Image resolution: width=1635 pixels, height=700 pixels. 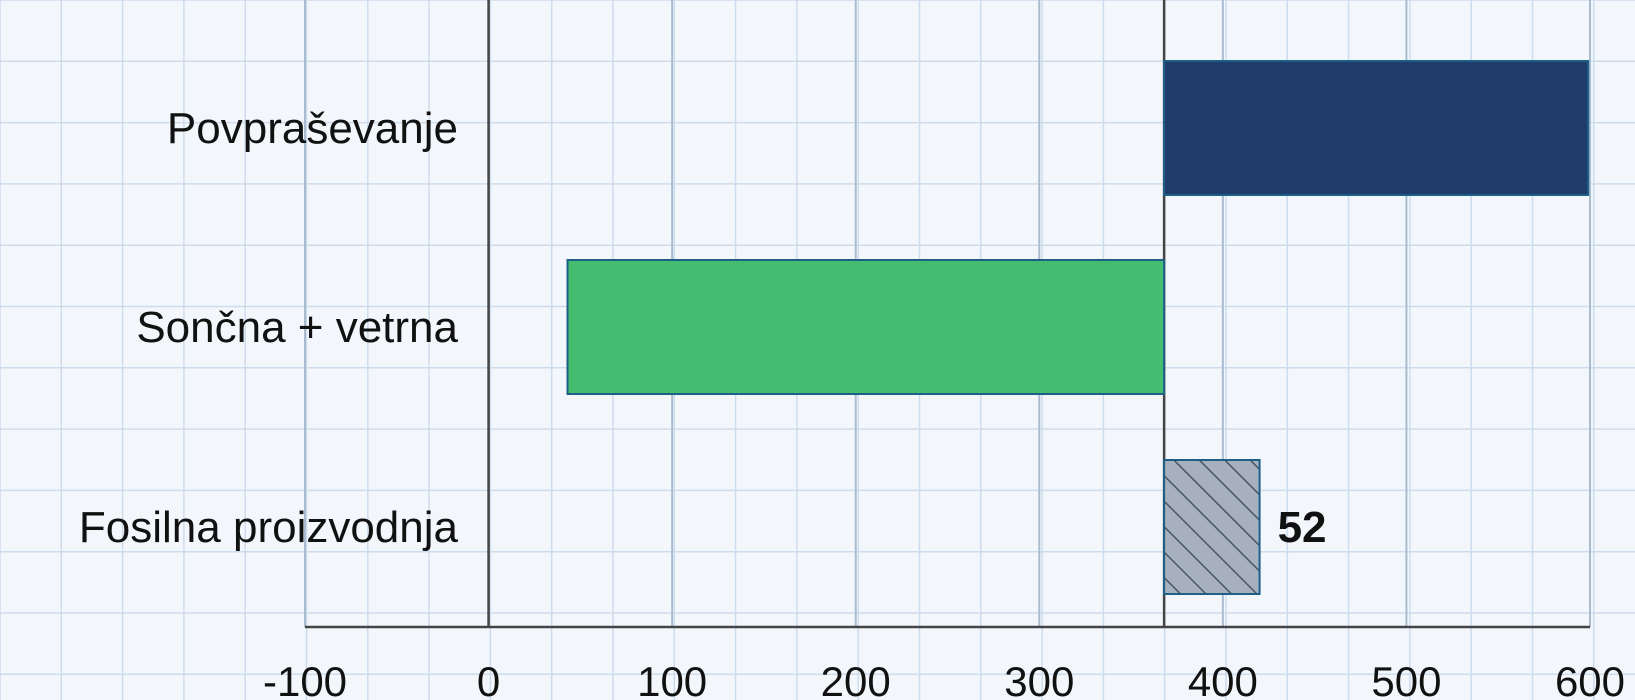 I want to click on category-label: Povpraševanje, so click(x=312, y=128).